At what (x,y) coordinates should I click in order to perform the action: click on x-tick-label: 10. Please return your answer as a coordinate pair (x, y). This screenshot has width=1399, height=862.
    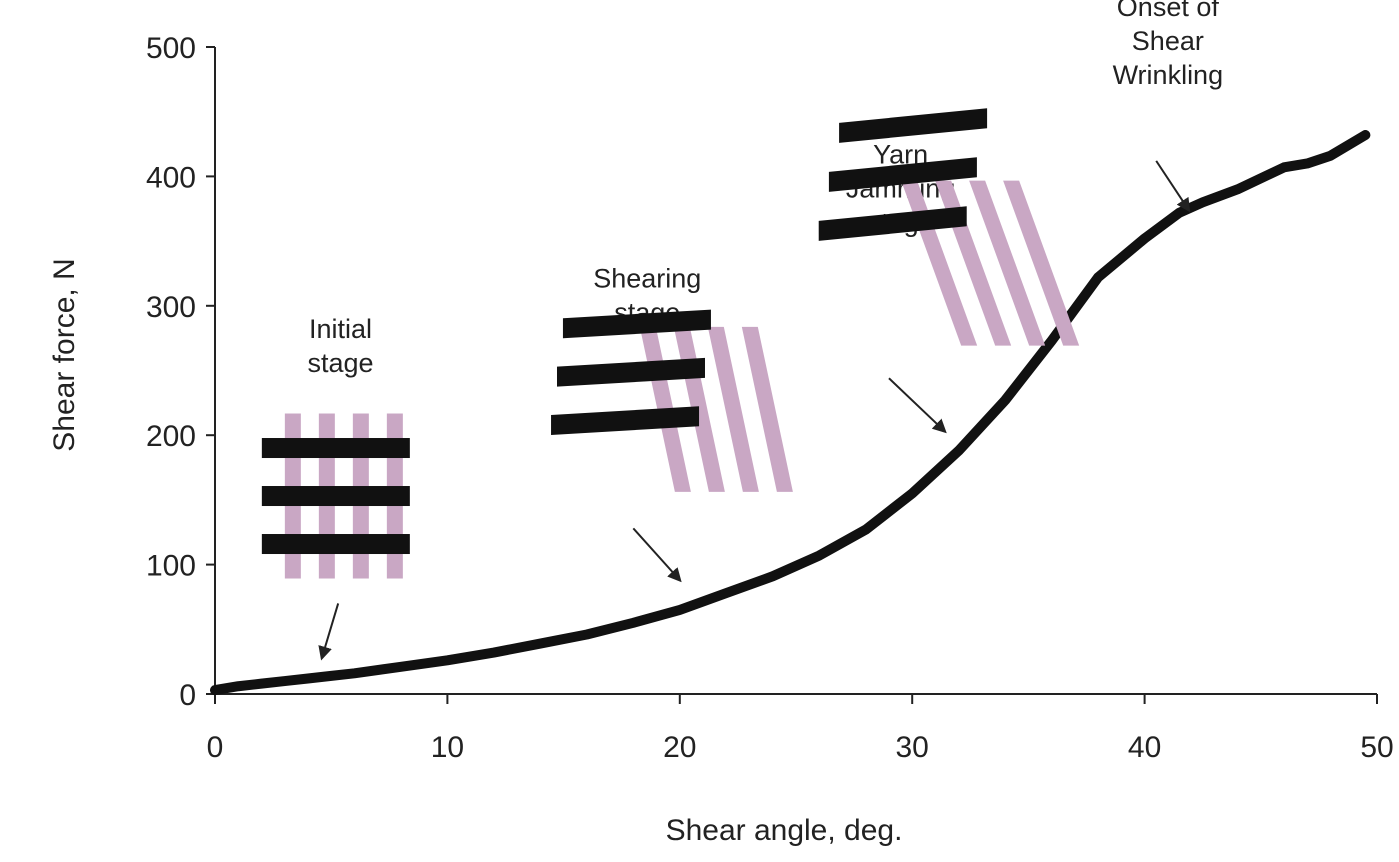
    Looking at the image, I should click on (447, 747).